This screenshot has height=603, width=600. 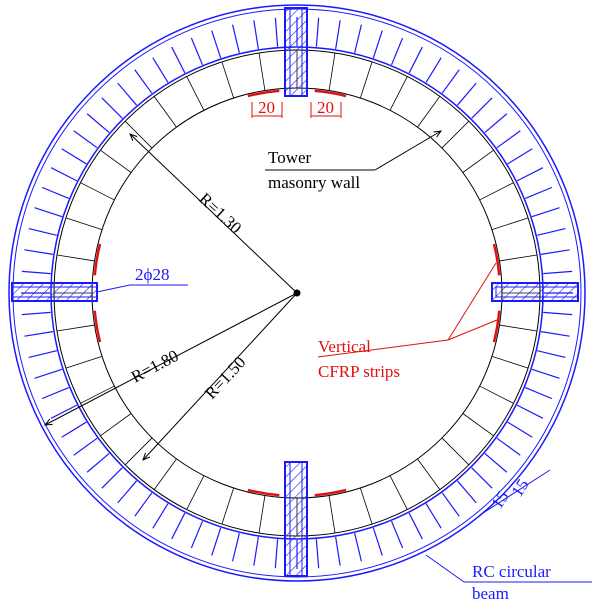 What do you see at coordinates (296, 519) in the screenshot?
I see `beam-bottom` at bounding box center [296, 519].